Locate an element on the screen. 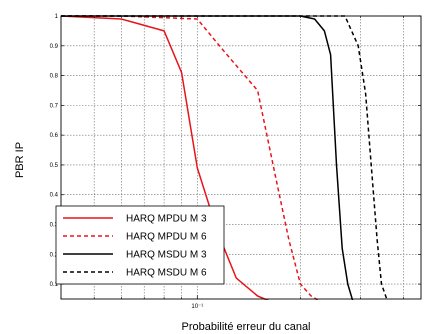 This screenshot has width=428, height=334. y-tick-label: 0.8 is located at coordinates (54, 77).